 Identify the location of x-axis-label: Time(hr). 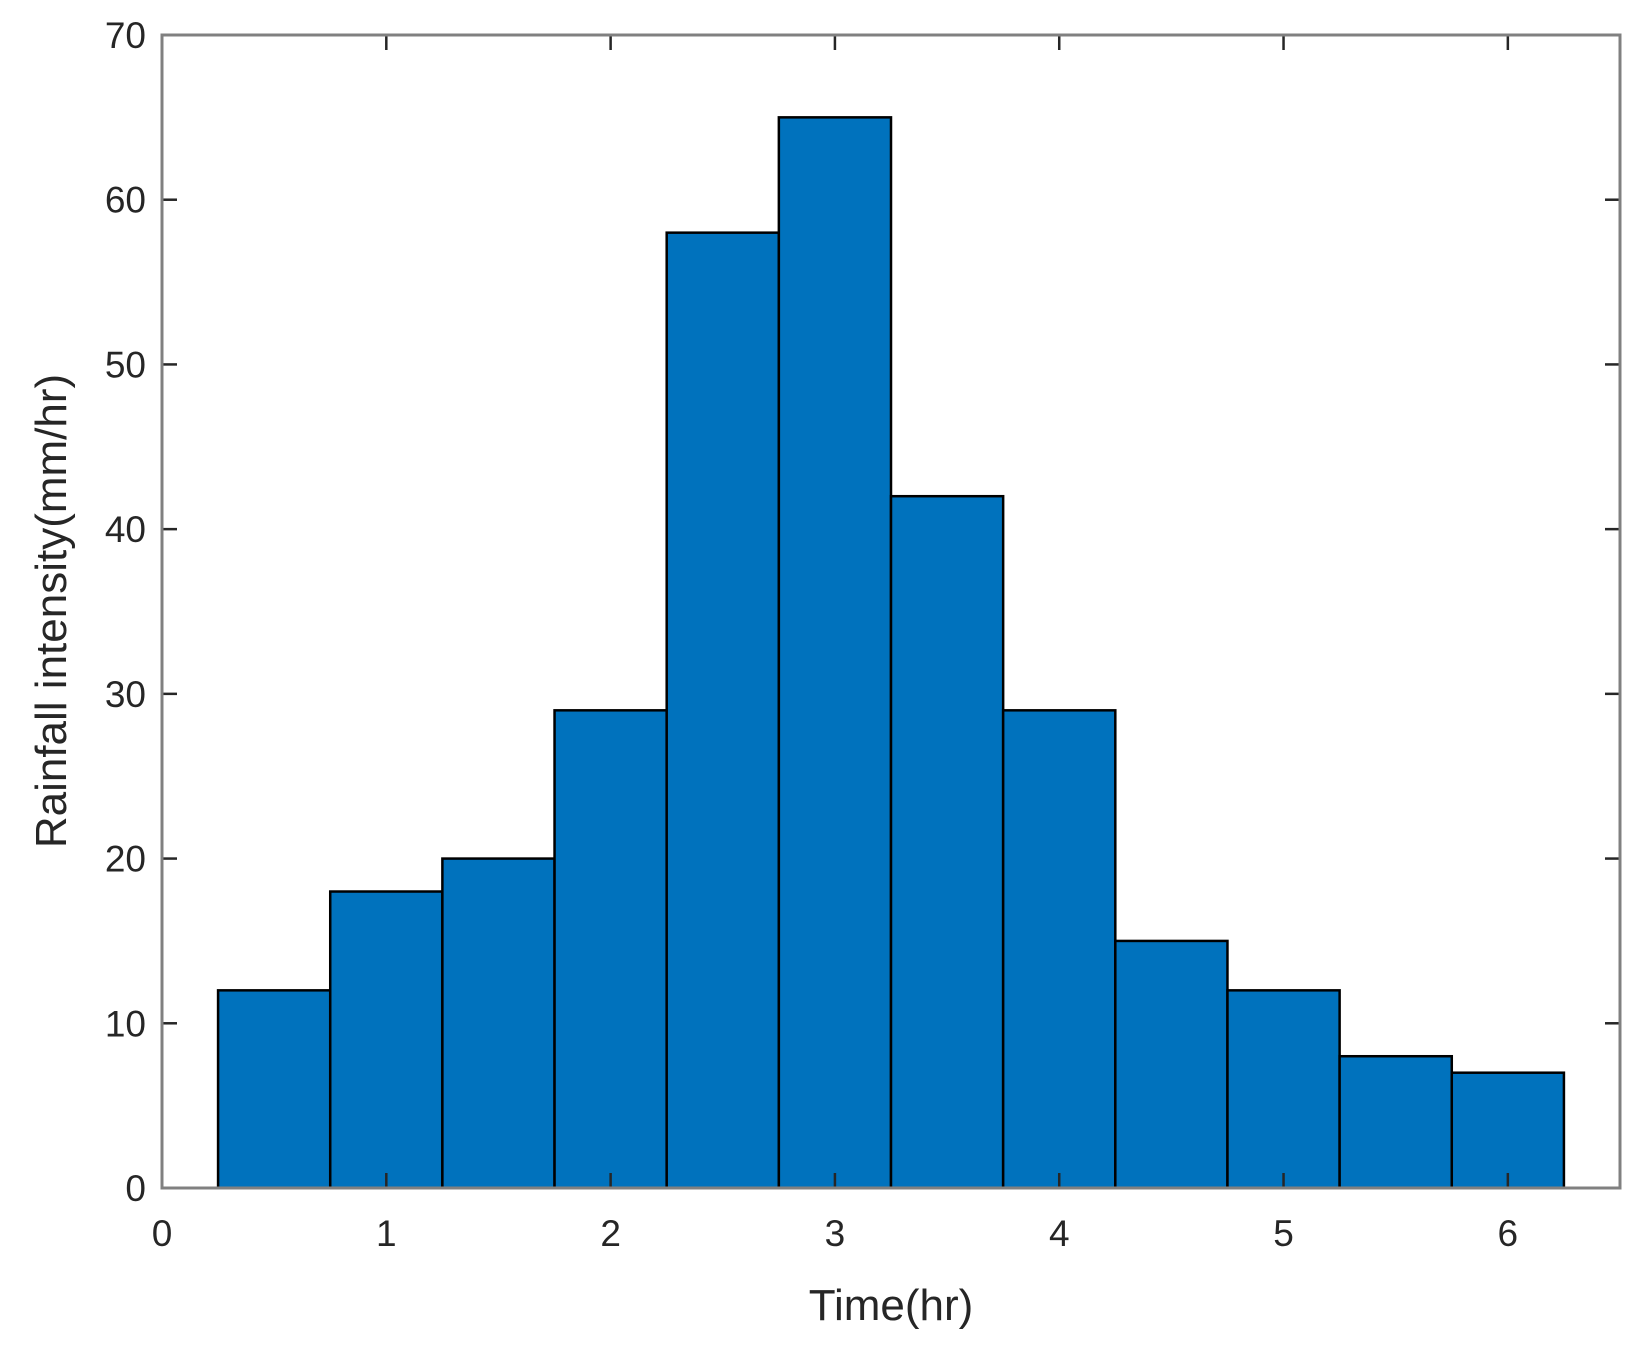
(891, 1305).